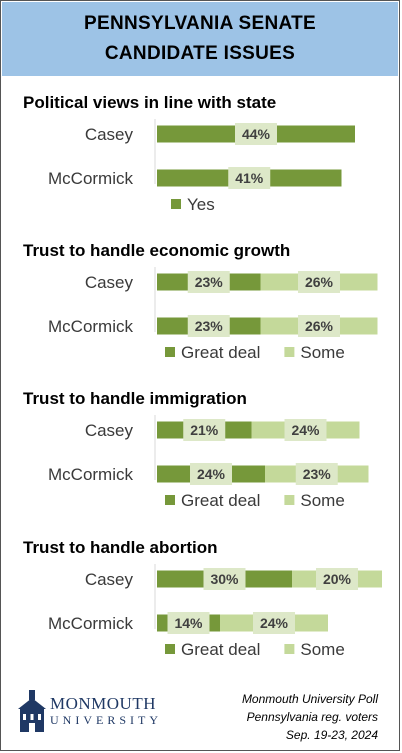 Image resolution: width=402 pixels, height=753 pixels. Describe the element at coordinates (176, 204) in the screenshot. I see `legend-swatch-yes` at that location.